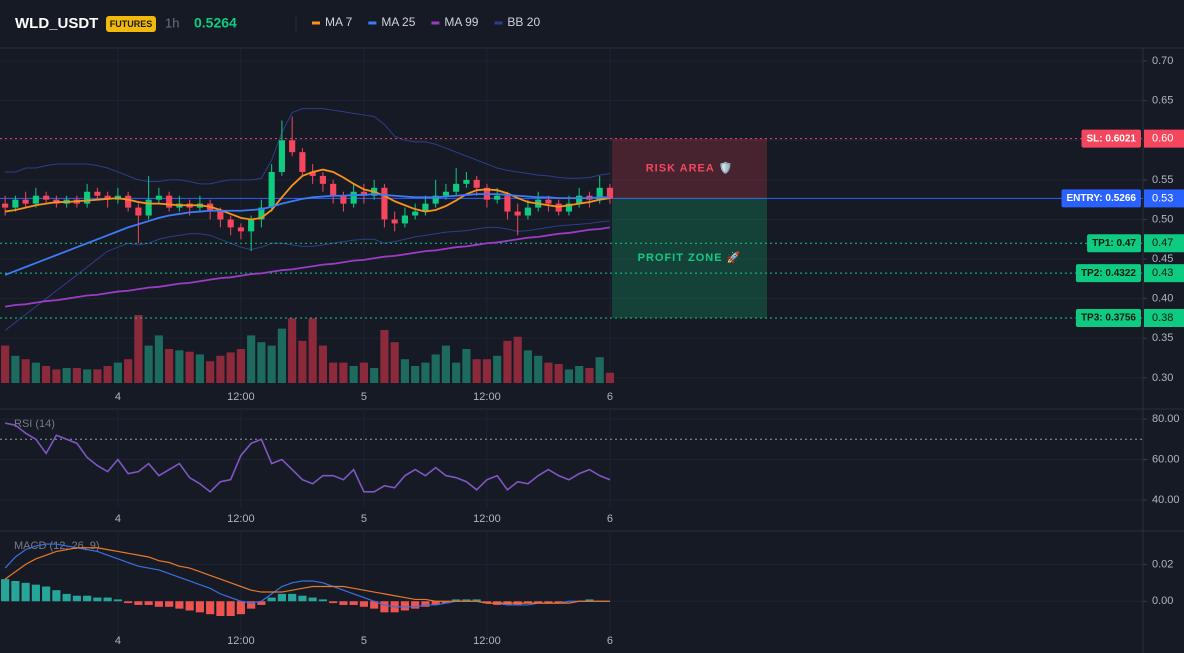  I want to click on rsi-title: RSI (14), so click(34, 424).